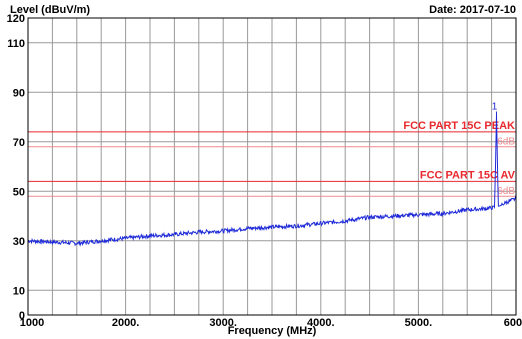 This screenshot has height=339, width=522. Describe the element at coordinates (126, 323) in the screenshot. I see `x-tick-label: 2000.` at that location.